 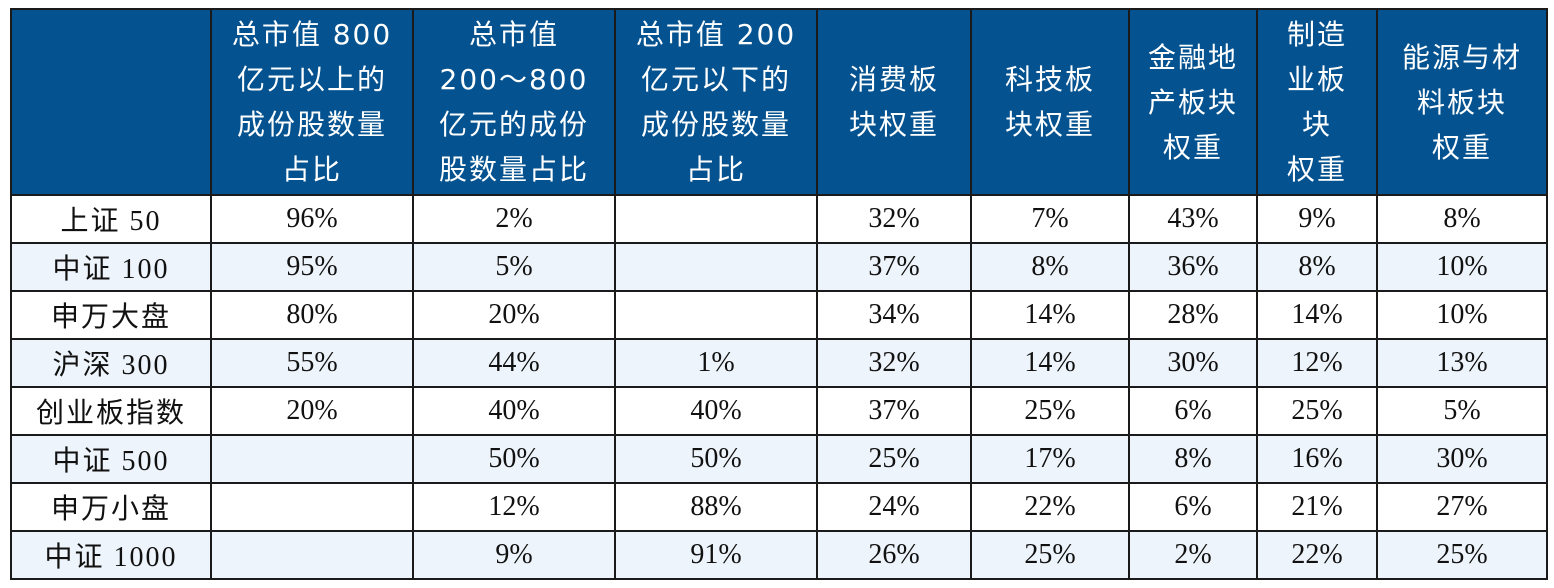 What do you see at coordinates (111, 102) in the screenshot?
I see `header-corner-cell` at bounding box center [111, 102].